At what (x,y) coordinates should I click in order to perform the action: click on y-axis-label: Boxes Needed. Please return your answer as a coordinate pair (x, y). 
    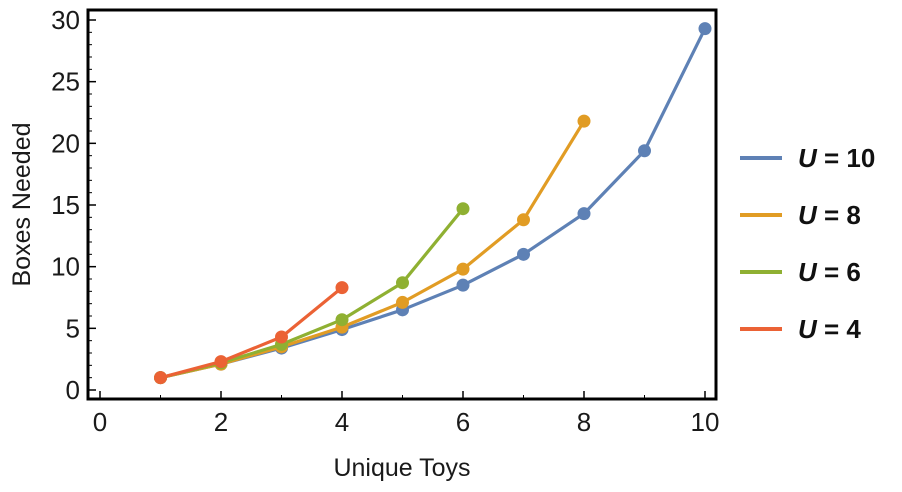
    Looking at the image, I should click on (22, 204).